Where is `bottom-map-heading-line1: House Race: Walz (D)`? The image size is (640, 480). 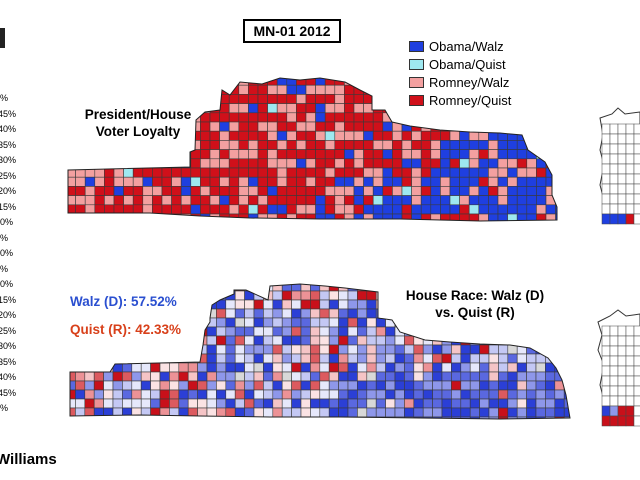 bottom-map-heading-line1: House Race: Walz (D) is located at coordinates (475, 295).